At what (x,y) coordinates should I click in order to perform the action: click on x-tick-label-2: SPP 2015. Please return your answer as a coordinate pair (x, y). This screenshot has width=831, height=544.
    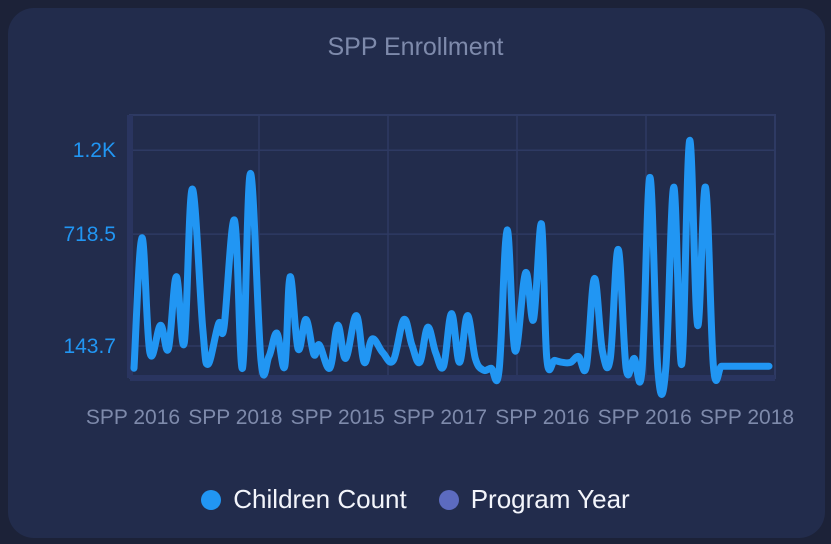
    Looking at the image, I should click on (338, 417).